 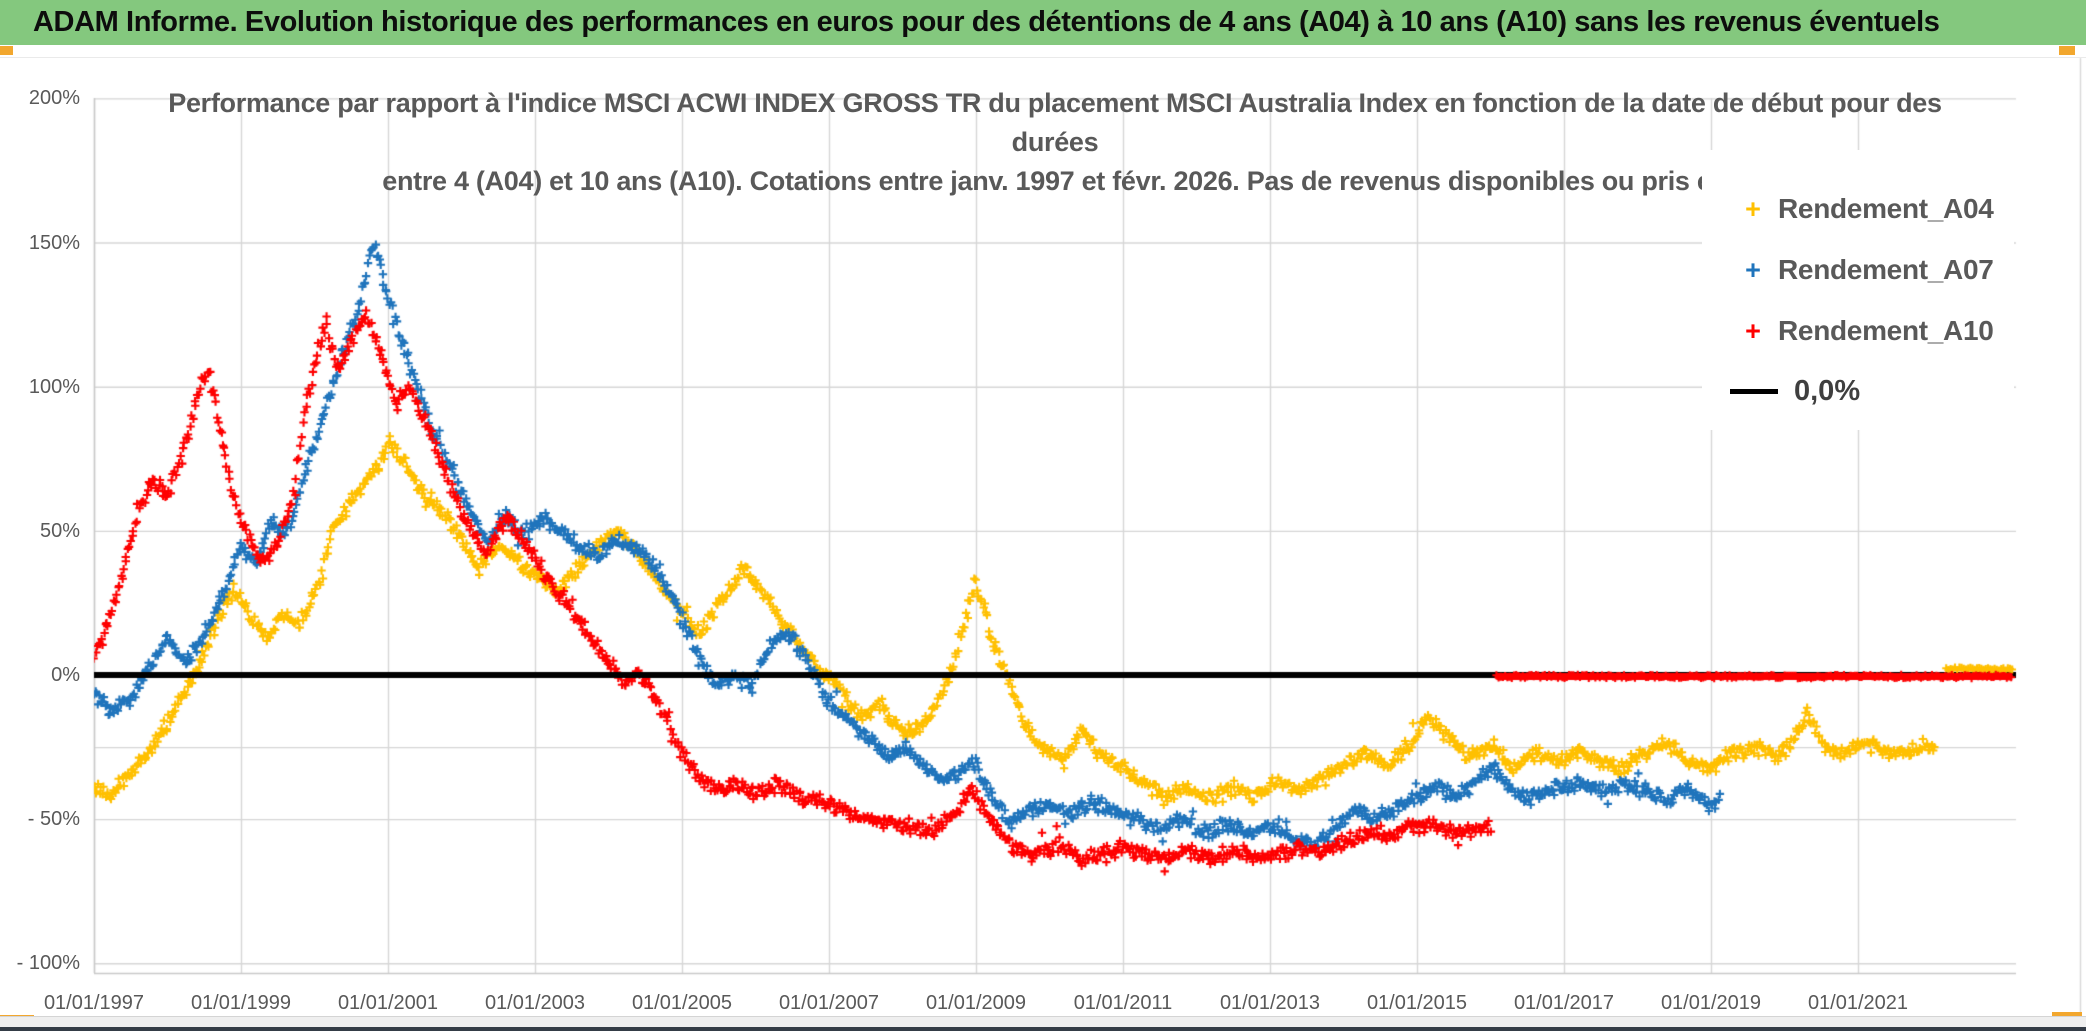 What do you see at coordinates (2067, 50) in the screenshot?
I see `corner-handle-top-right` at bounding box center [2067, 50].